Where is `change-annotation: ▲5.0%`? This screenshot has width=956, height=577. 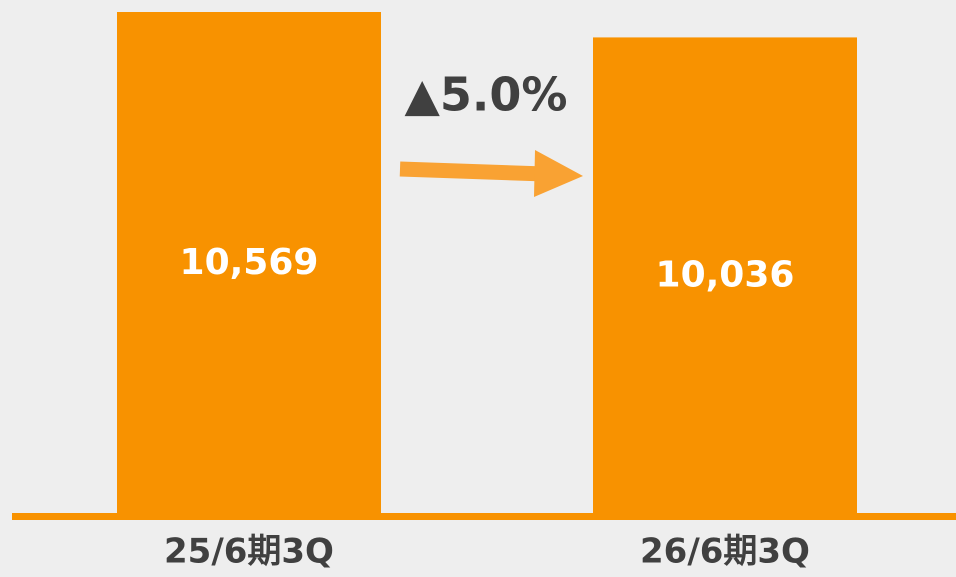 change-annotation: ▲5.0% is located at coordinates (486, 95).